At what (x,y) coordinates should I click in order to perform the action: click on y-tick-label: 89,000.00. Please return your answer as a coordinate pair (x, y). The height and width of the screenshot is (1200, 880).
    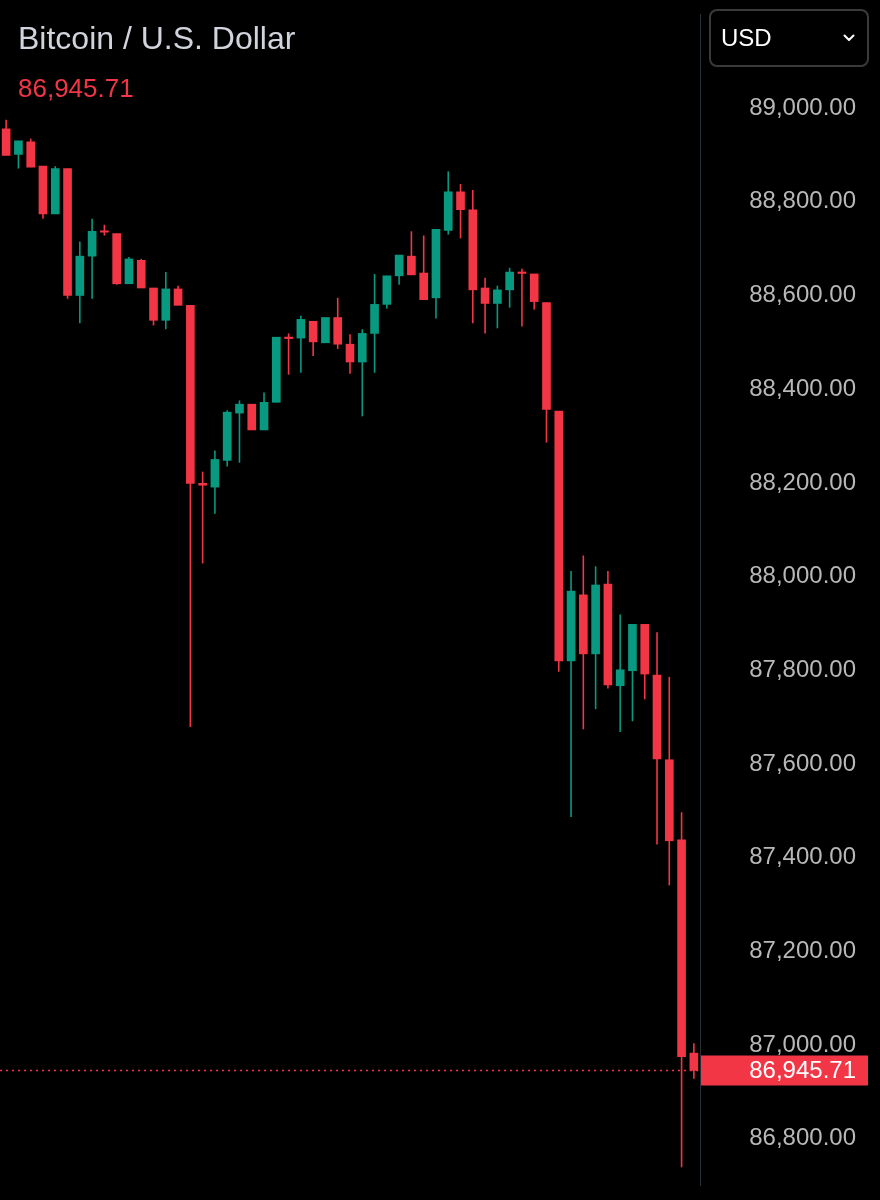
    Looking at the image, I should click on (802, 106).